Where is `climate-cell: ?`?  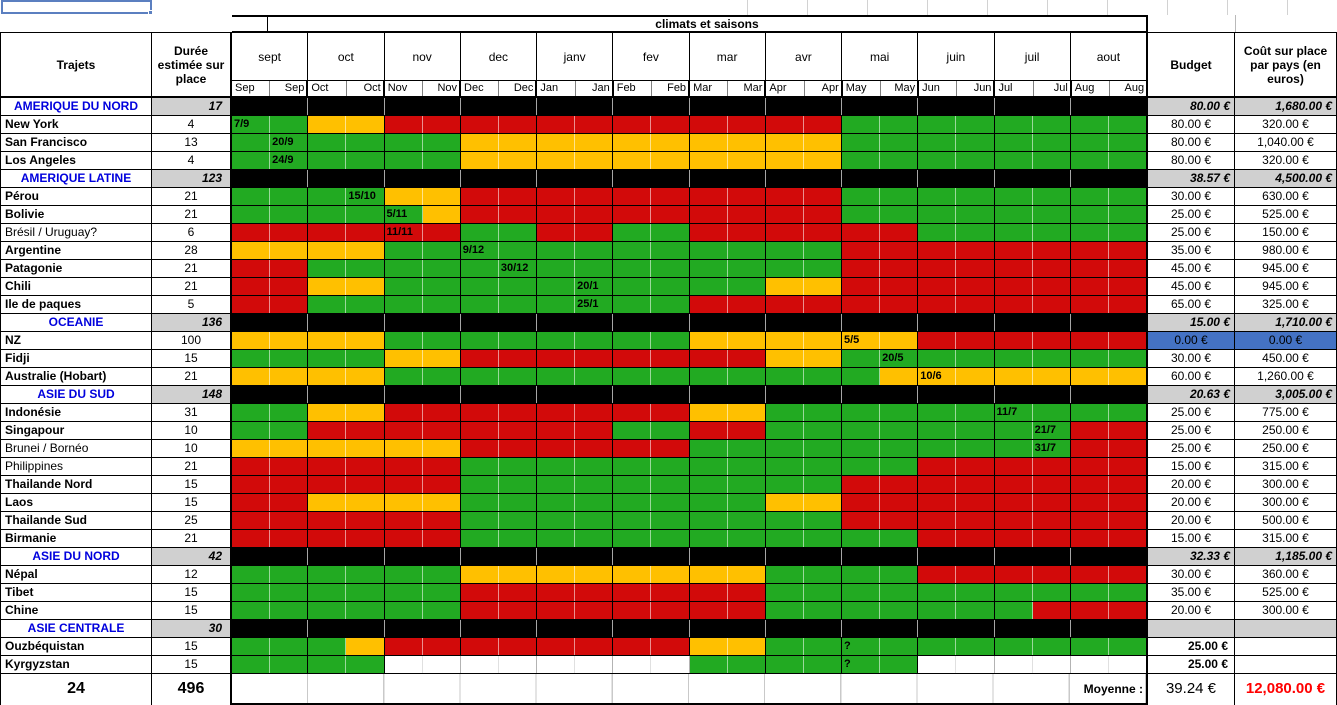
climate-cell: ? is located at coordinates (861, 664).